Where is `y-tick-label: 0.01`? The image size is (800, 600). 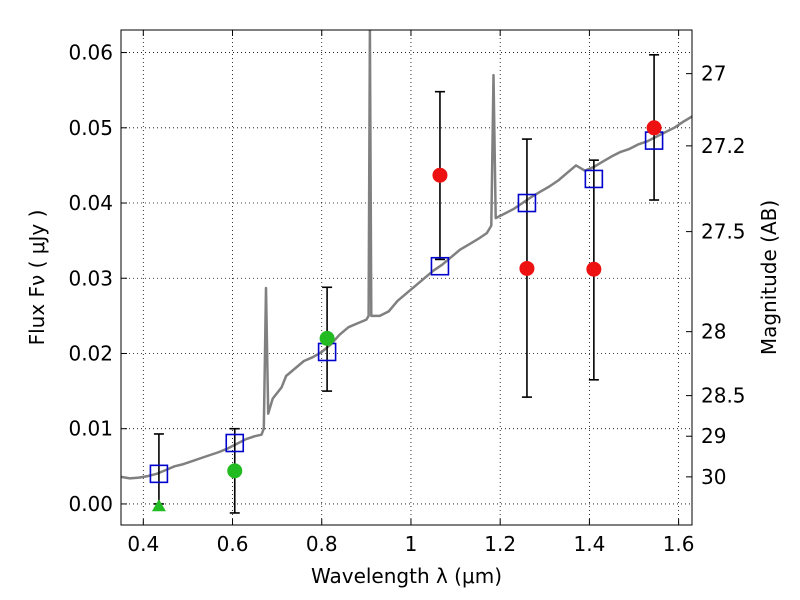
y-tick-label: 0.01 is located at coordinates (90, 429).